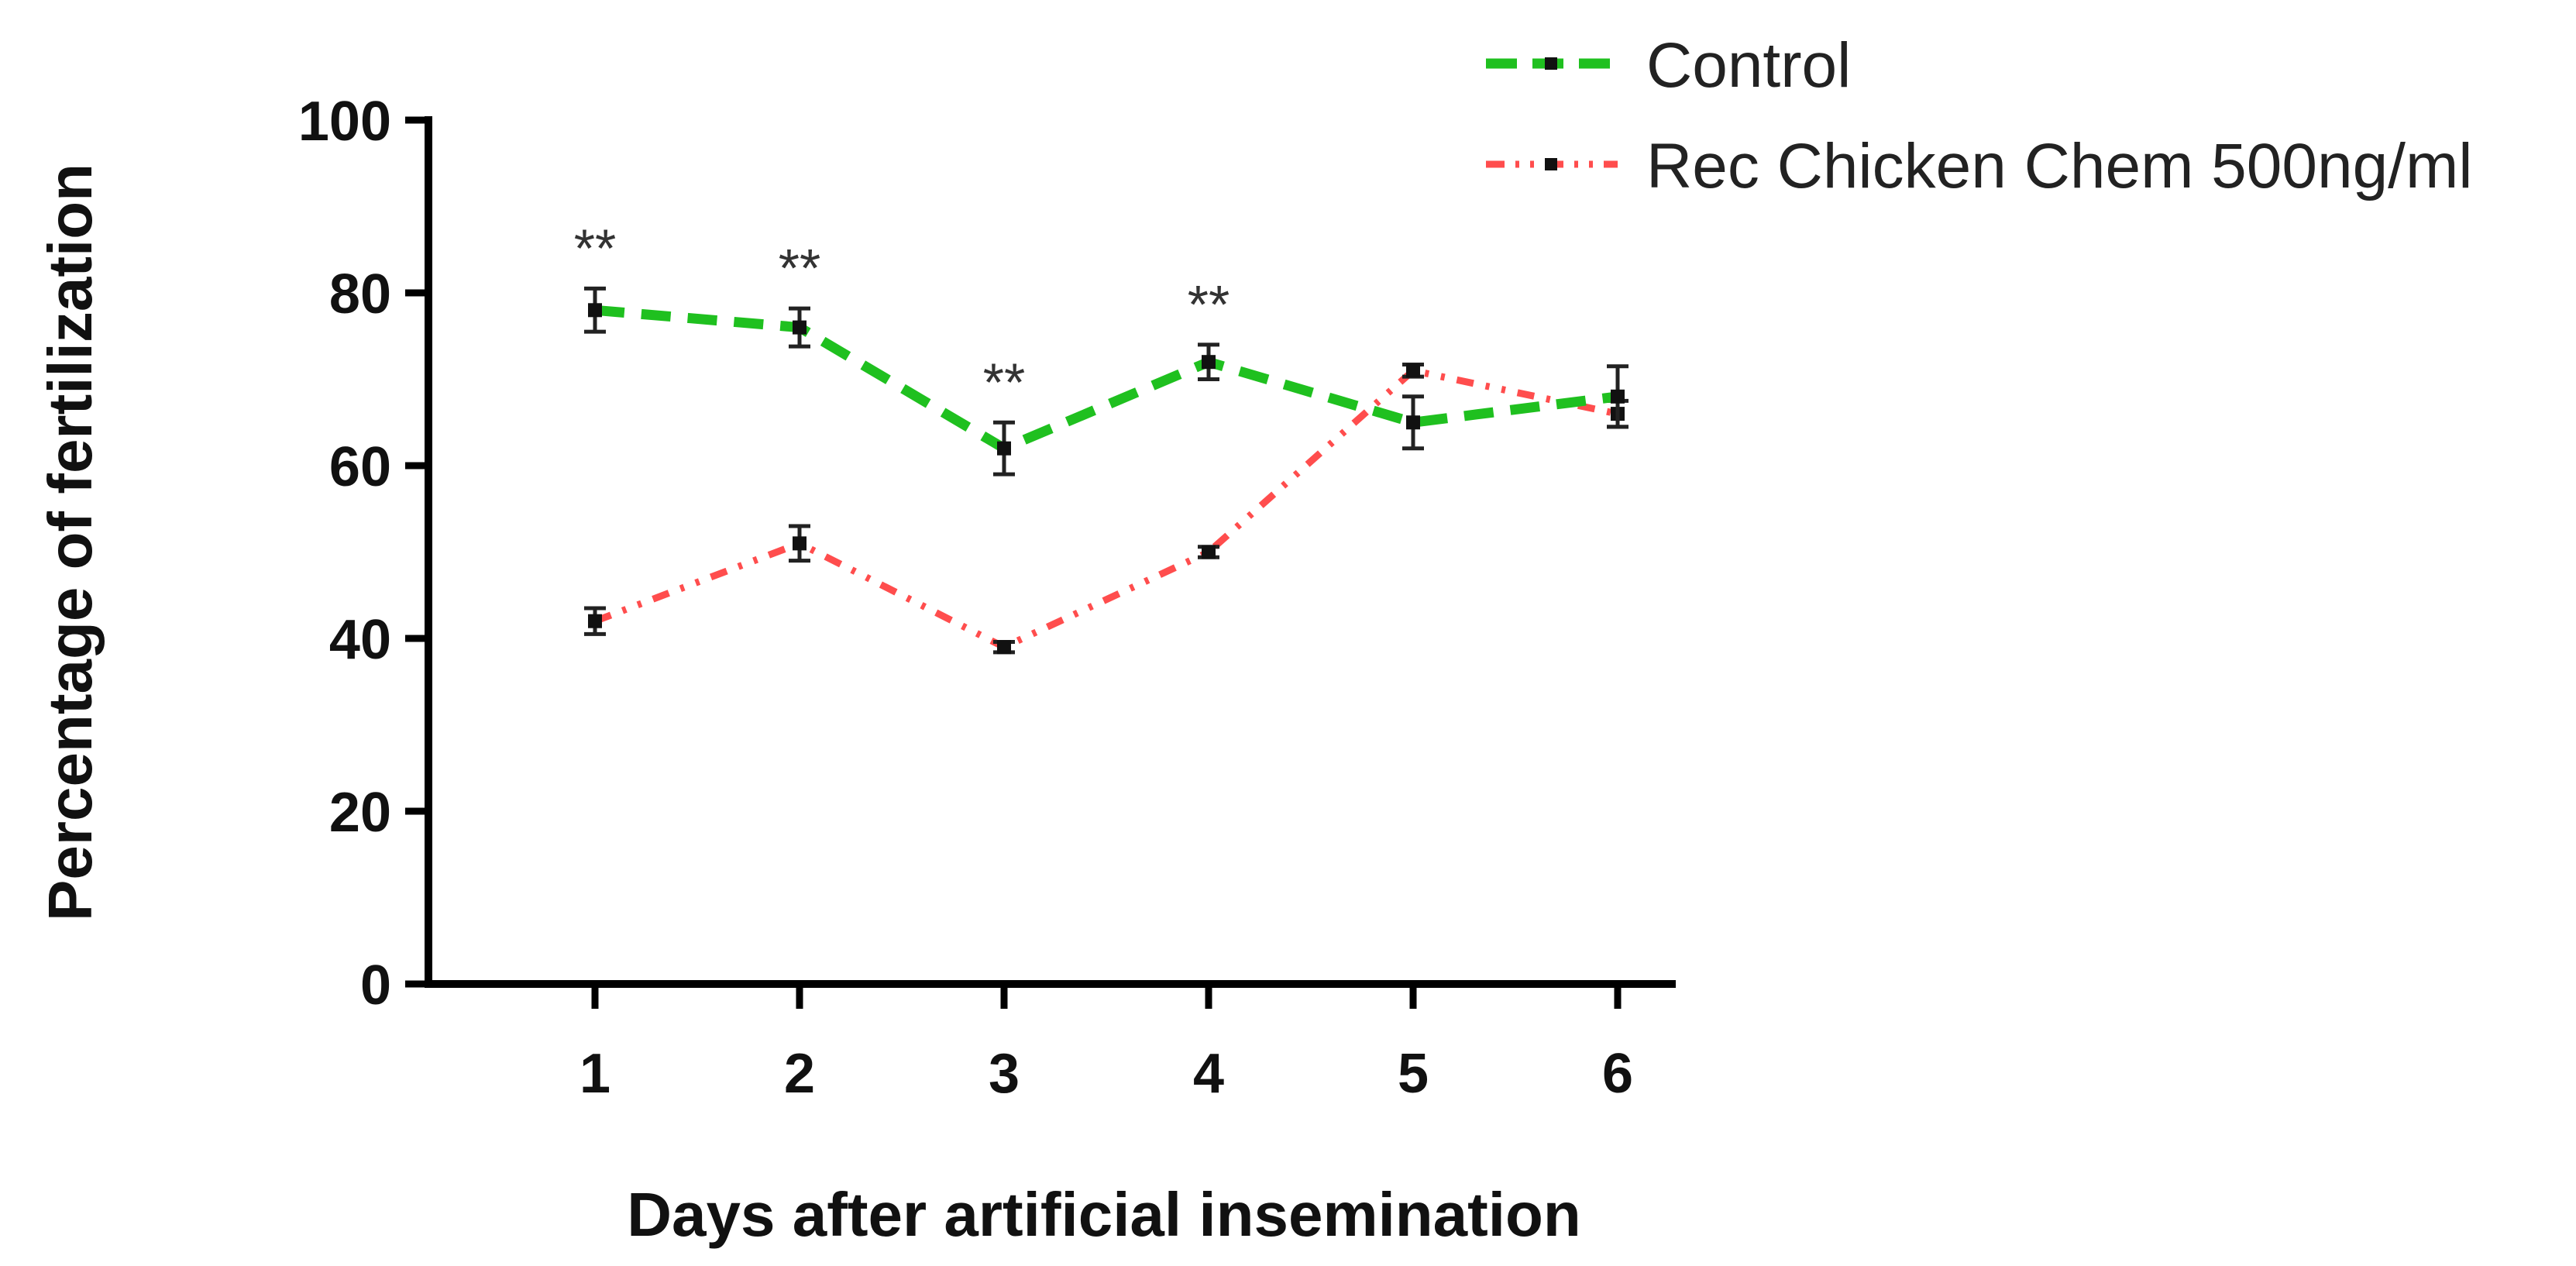 Image resolution: width=2576 pixels, height=1266 pixels. Describe the element at coordinates (375, 986) in the screenshot. I see `y-tick-label: 0` at that location.